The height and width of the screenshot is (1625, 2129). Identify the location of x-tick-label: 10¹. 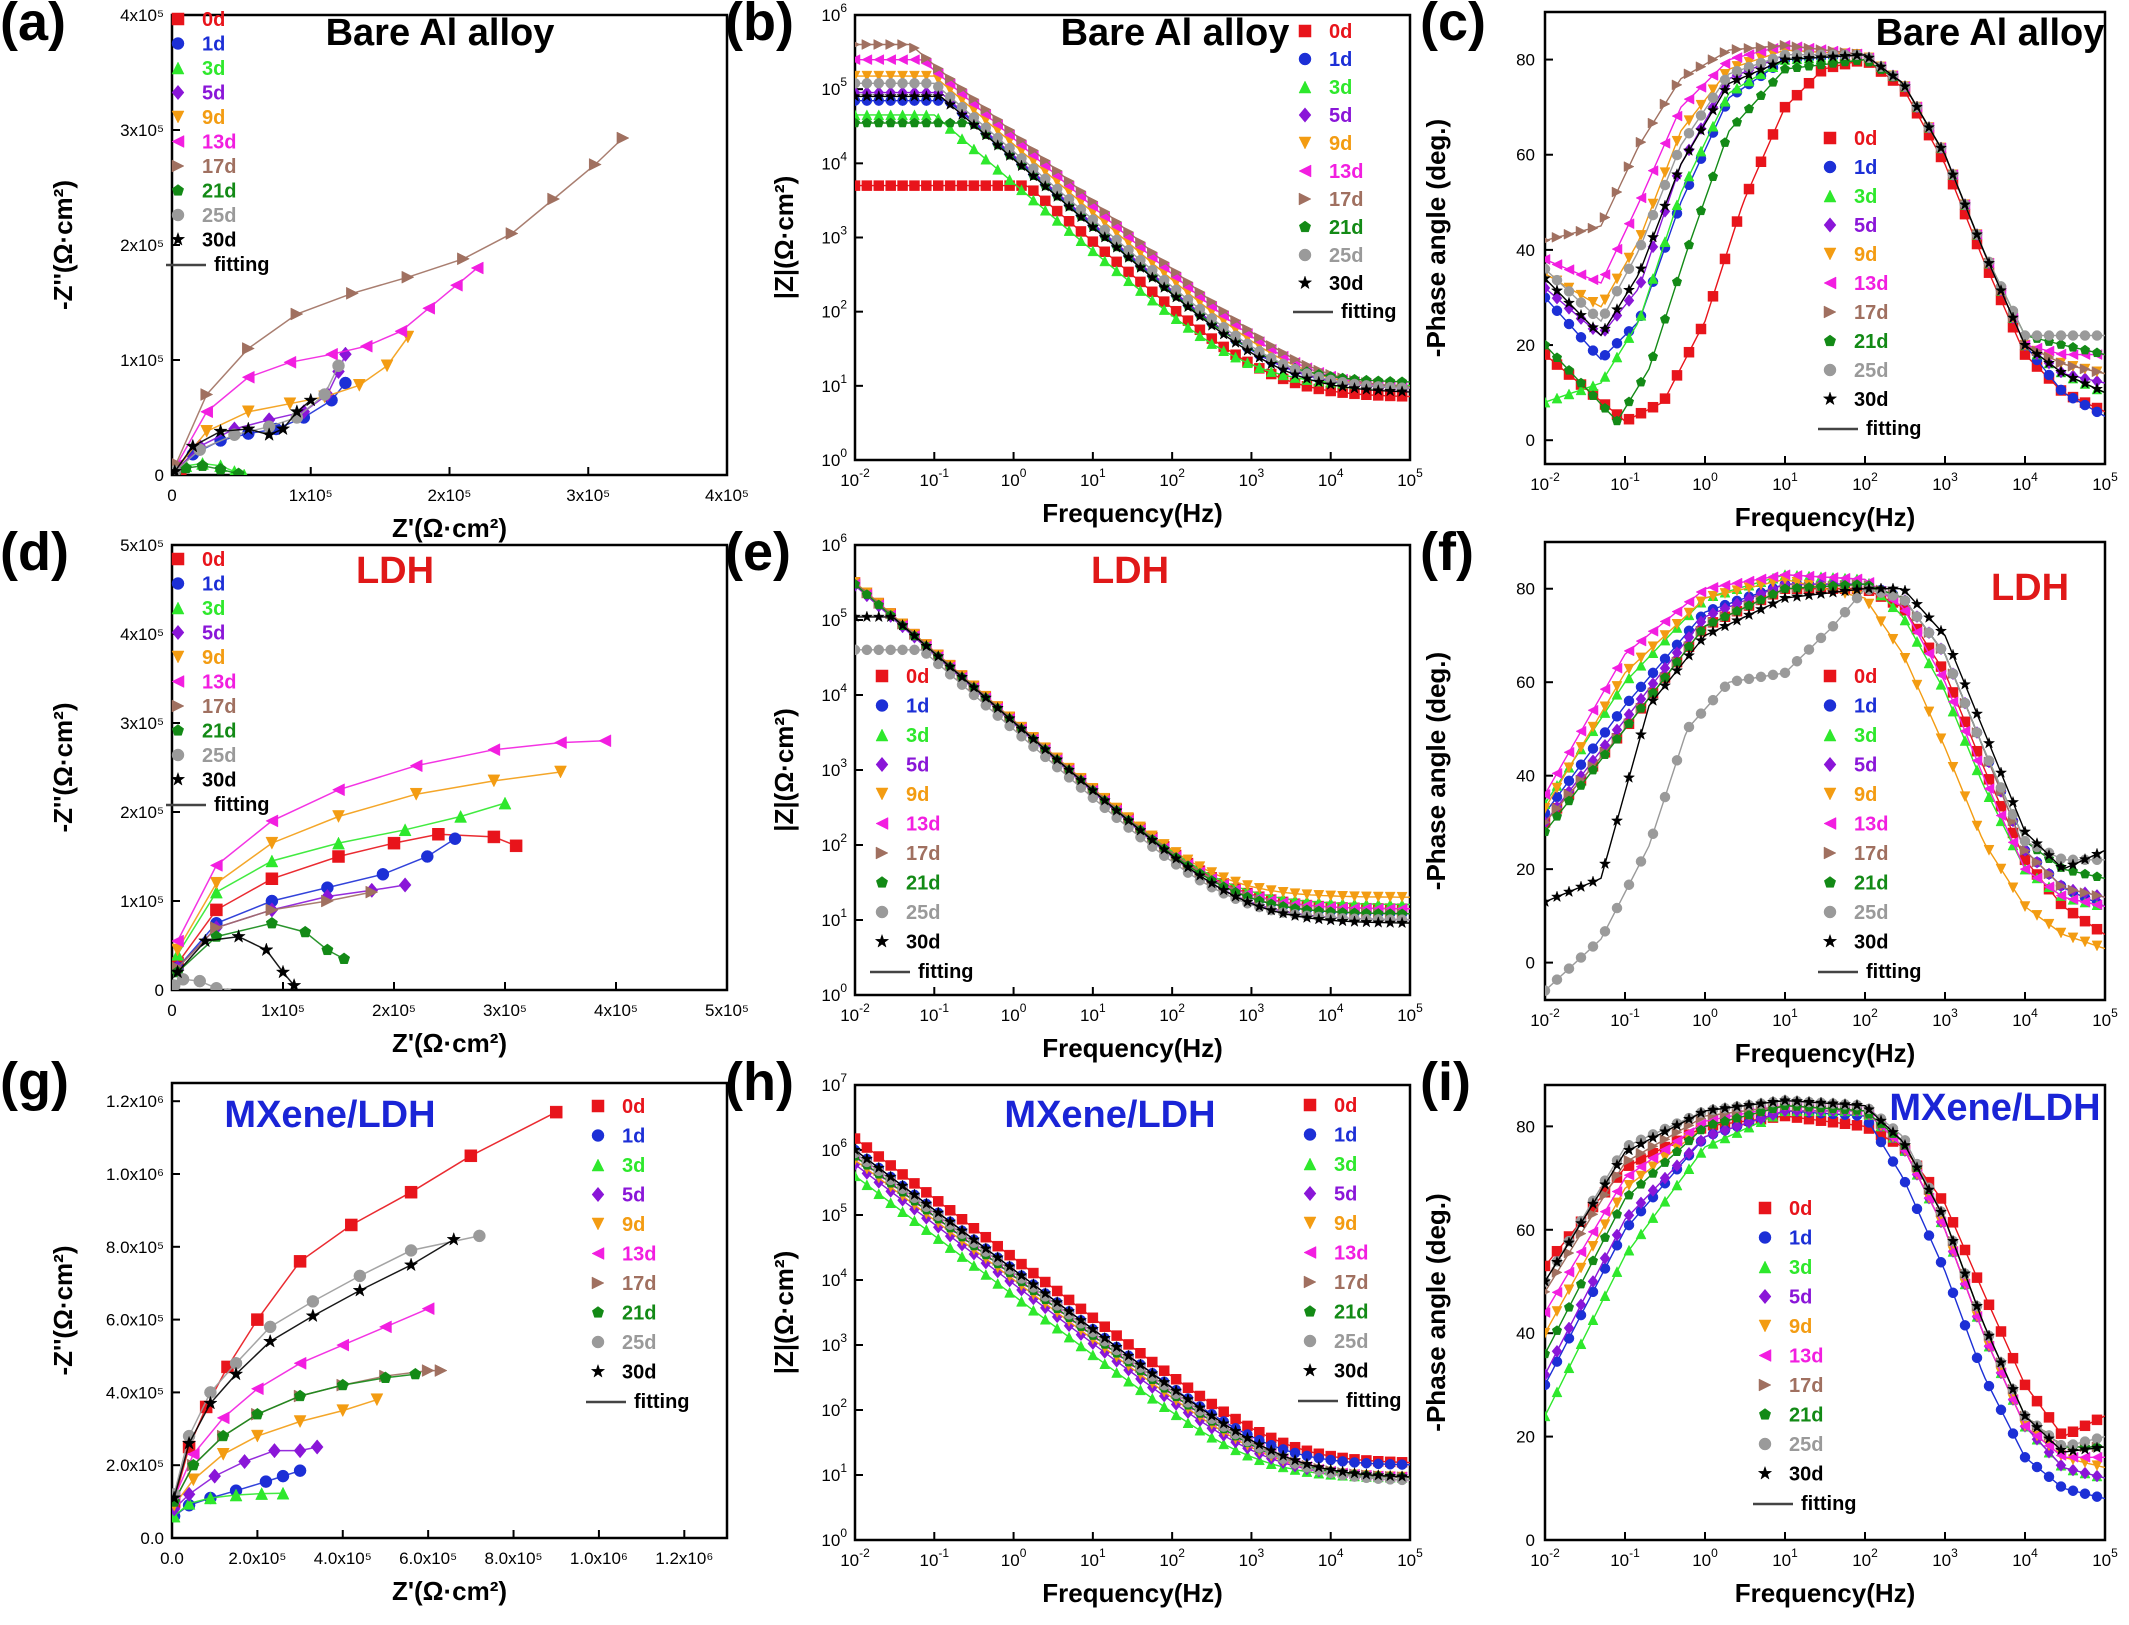
(1093, 1013).